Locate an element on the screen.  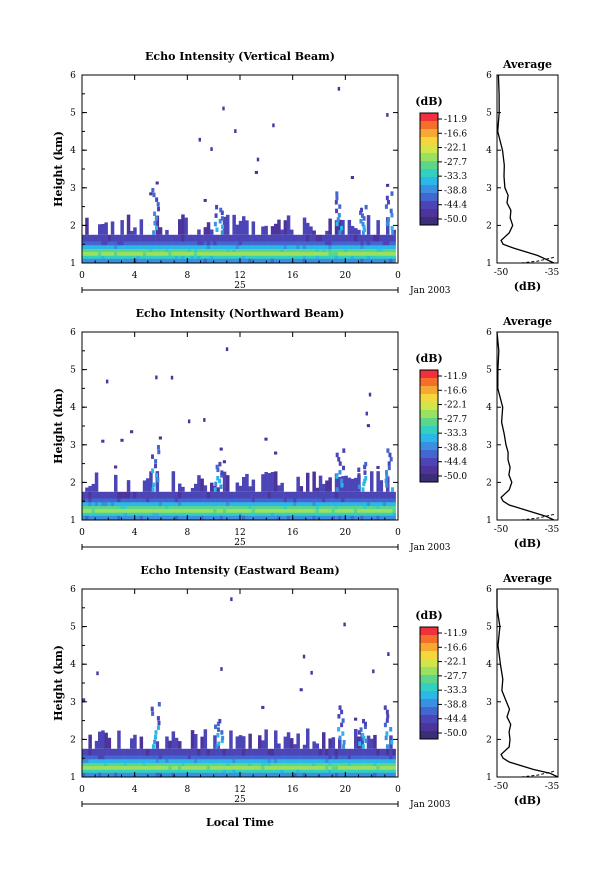
colorbar-unit: (dB) is located at coordinates (428, 101).